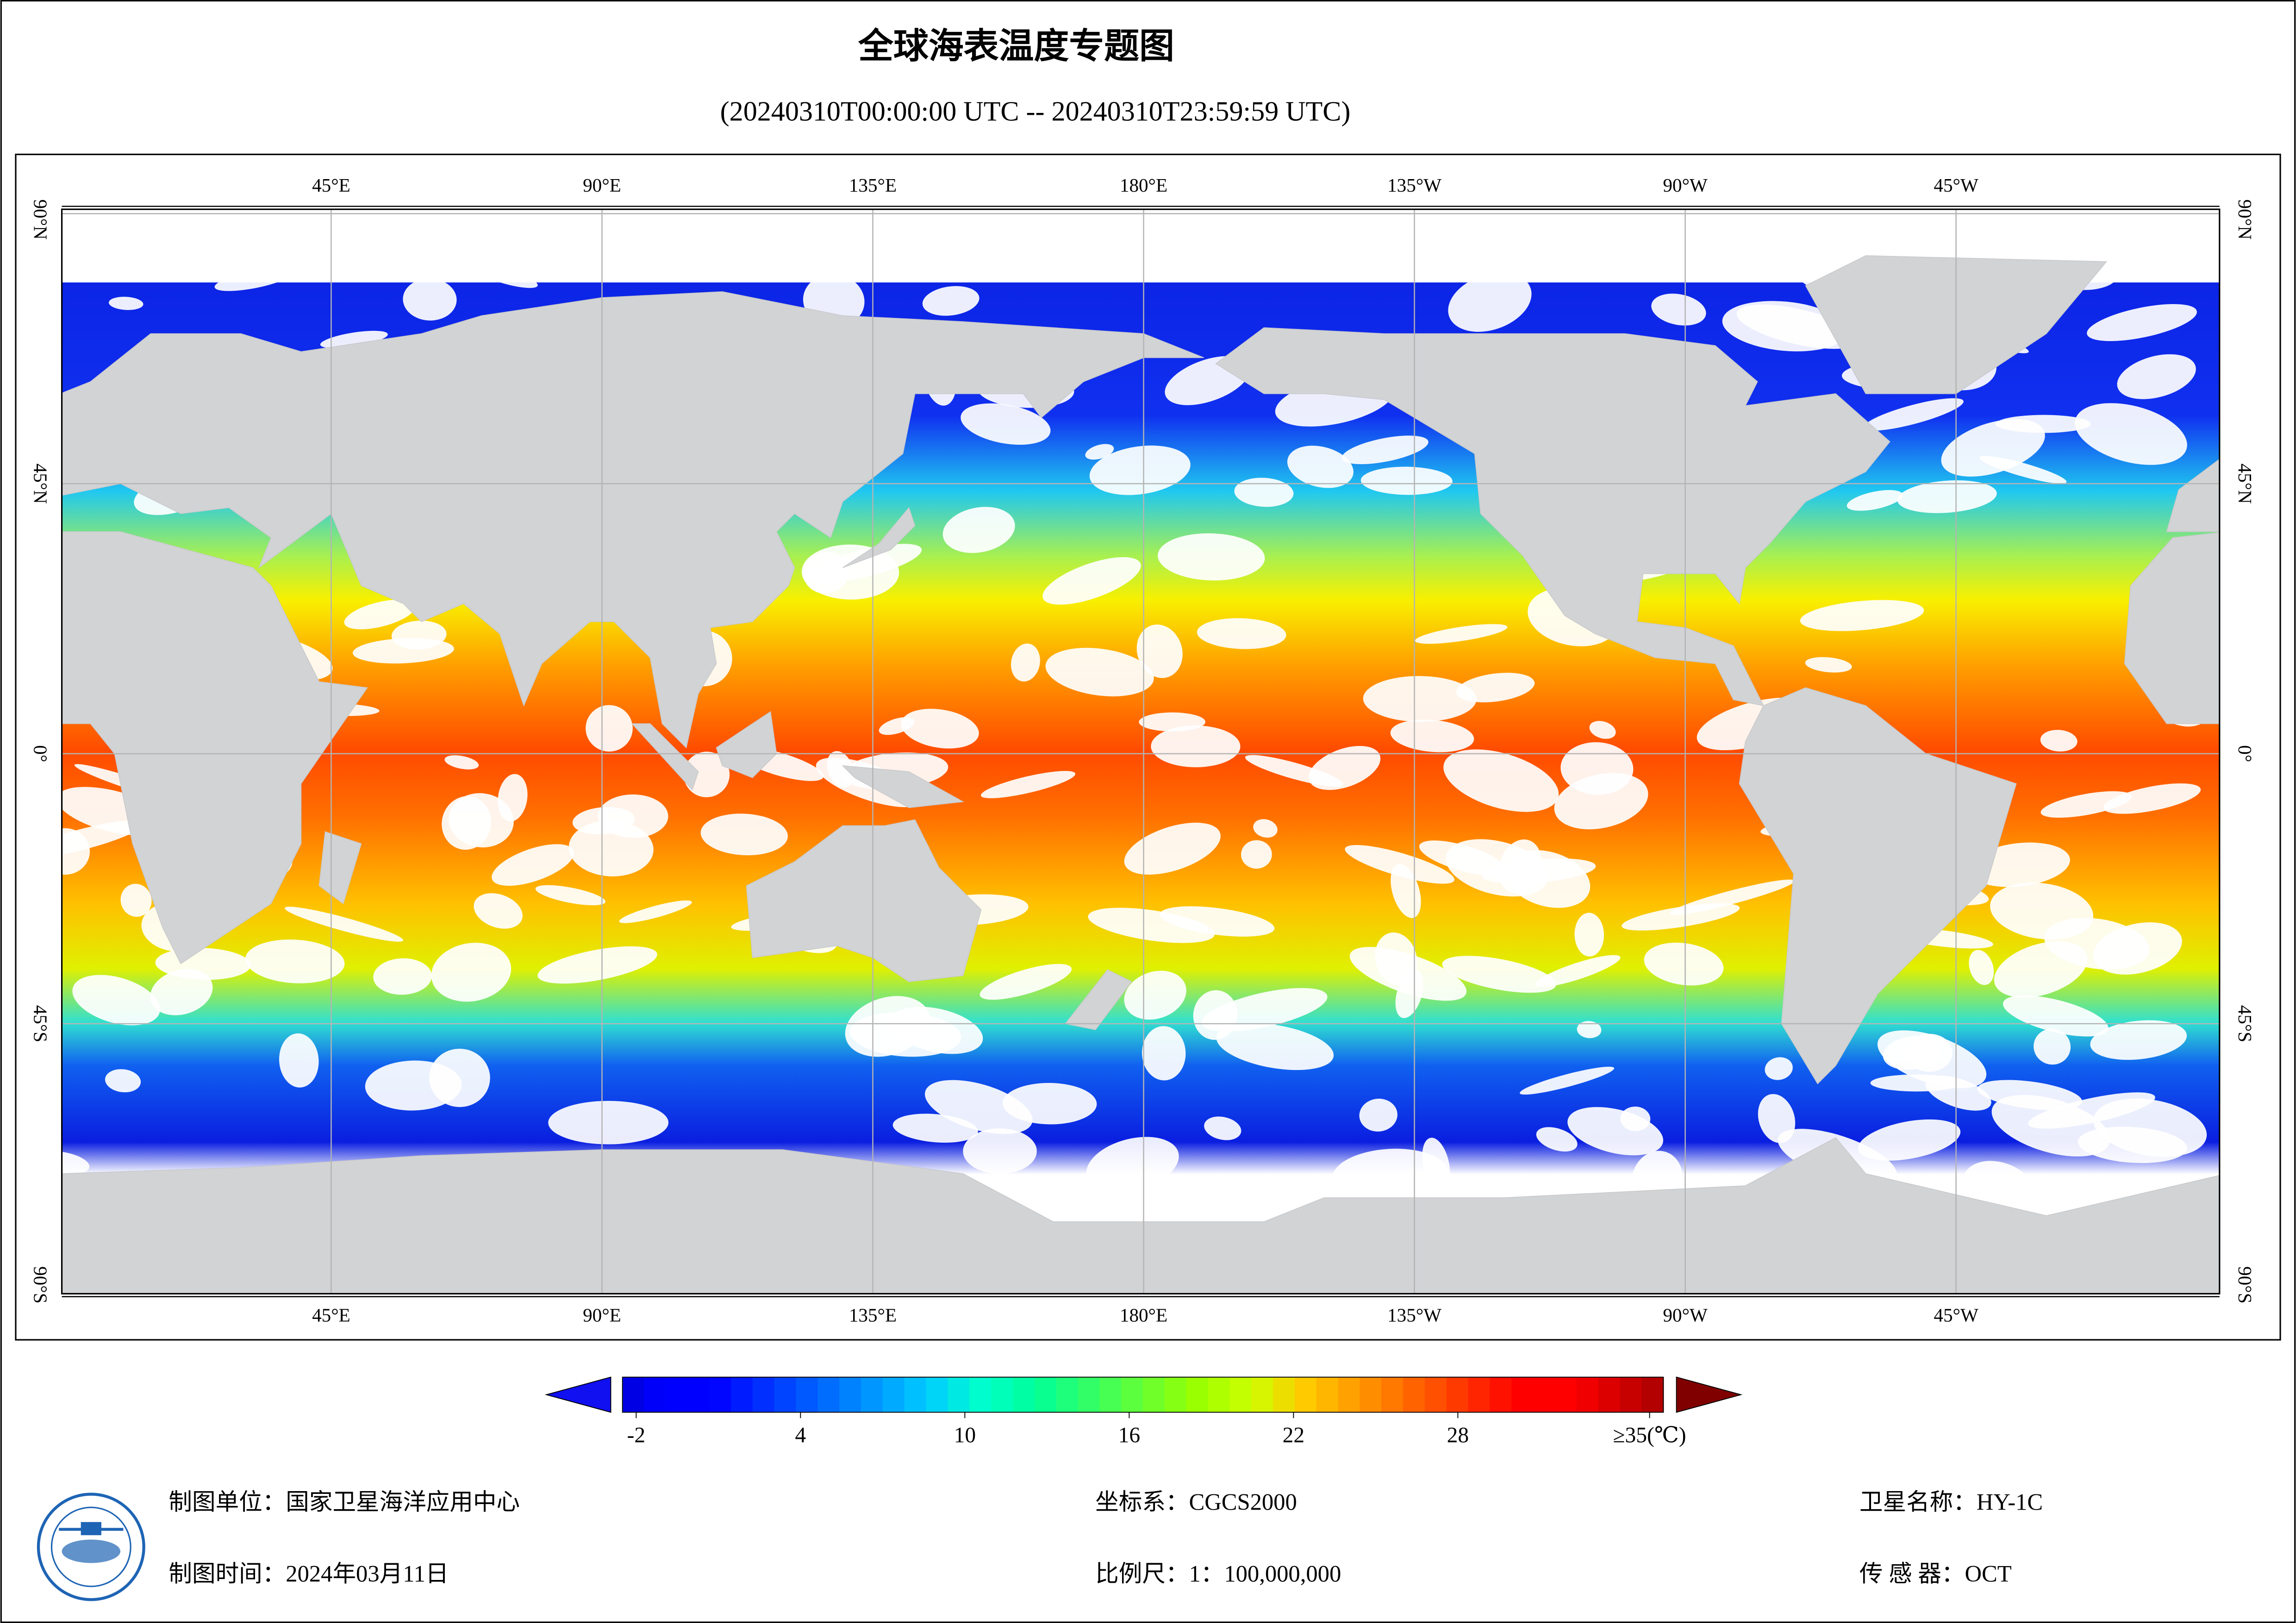  I want to click on colorbar-low-arrow, so click(577, 1394).